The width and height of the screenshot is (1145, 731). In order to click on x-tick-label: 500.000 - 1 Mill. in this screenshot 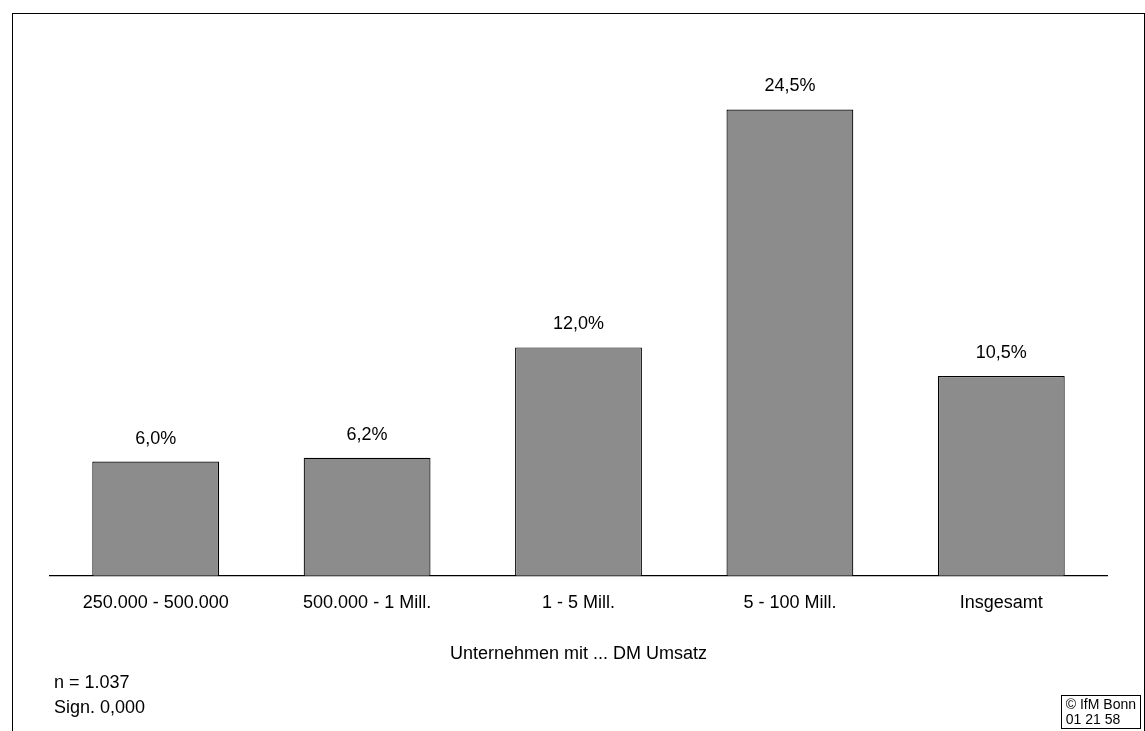, I will do `click(367, 601)`.